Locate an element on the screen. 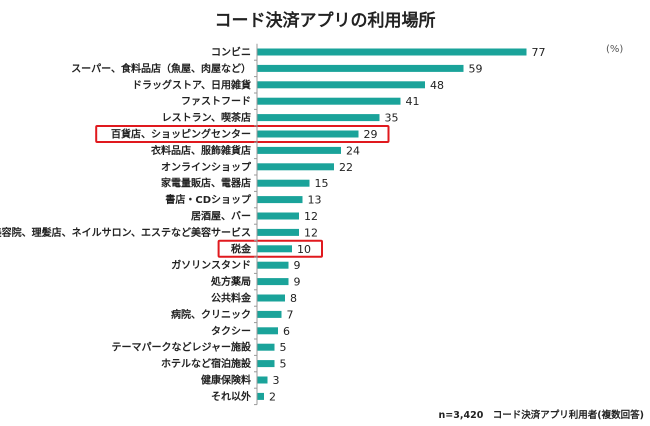 This screenshot has width=650, height=426. category-label: テーマパークなどレジャー施設 is located at coordinates (182, 347).